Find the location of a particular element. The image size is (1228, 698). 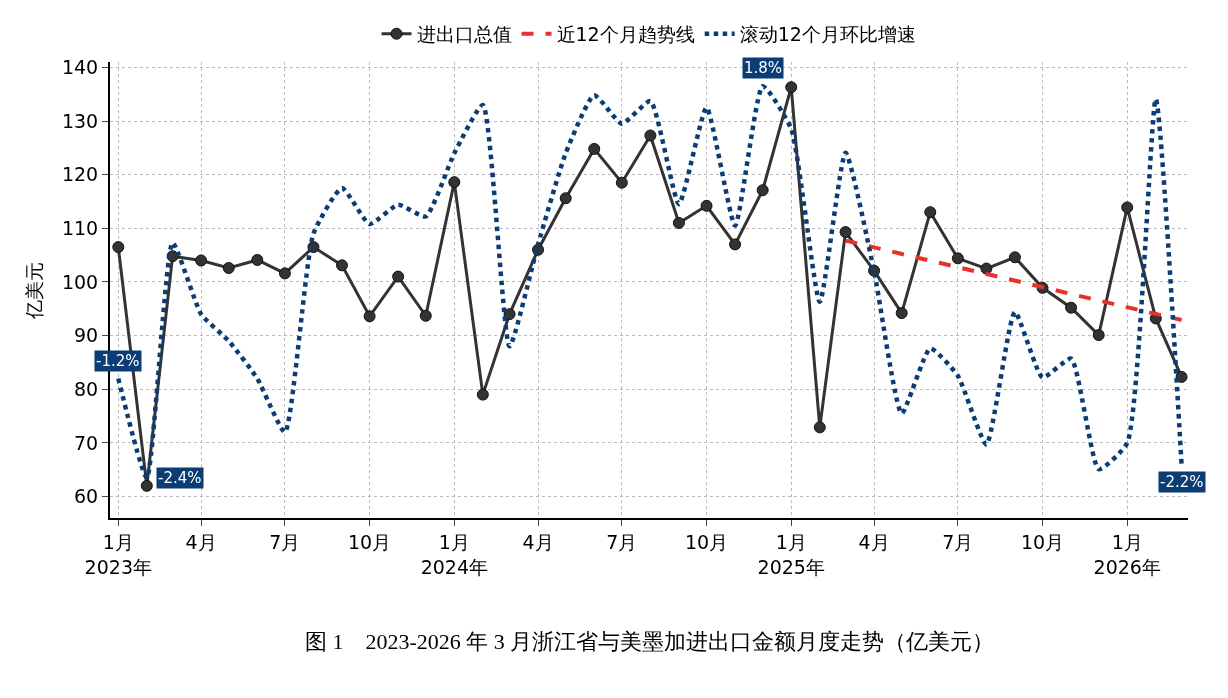

y-tick-label: 90 is located at coordinates (86, 335).